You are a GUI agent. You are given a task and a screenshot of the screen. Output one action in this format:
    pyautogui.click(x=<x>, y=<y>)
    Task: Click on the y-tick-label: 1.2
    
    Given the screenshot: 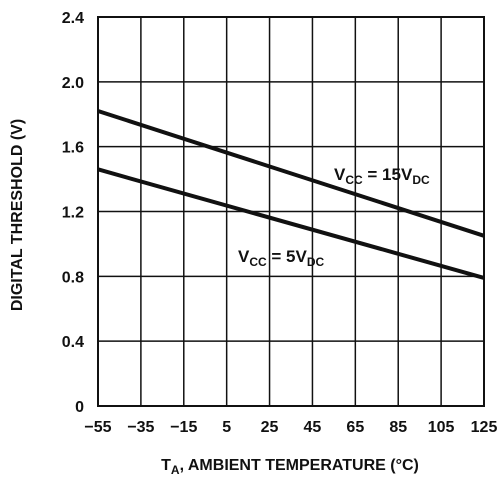 What is the action you would take?
    pyautogui.click(x=73, y=213)
    